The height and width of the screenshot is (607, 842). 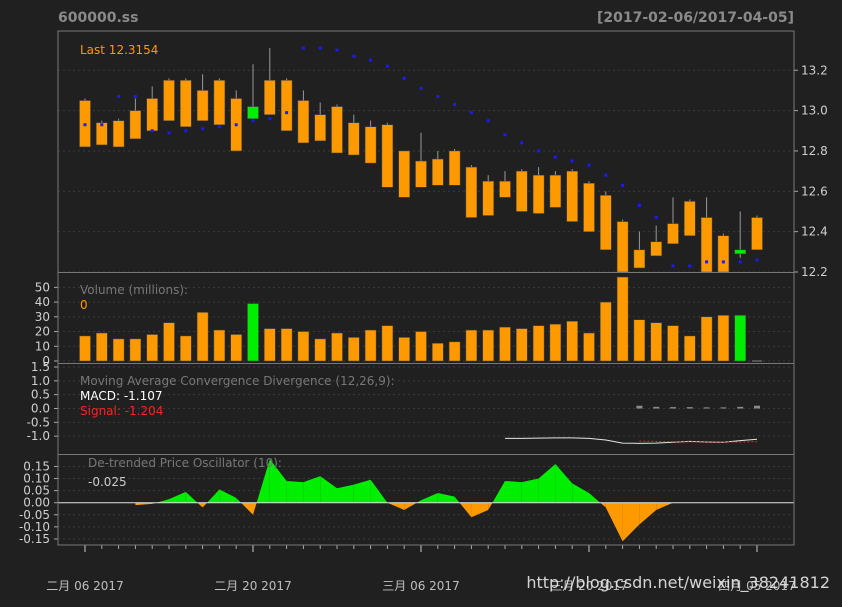 What do you see at coordinates (42, 317) in the screenshot?
I see `volume-y-tick-label: 30` at bounding box center [42, 317].